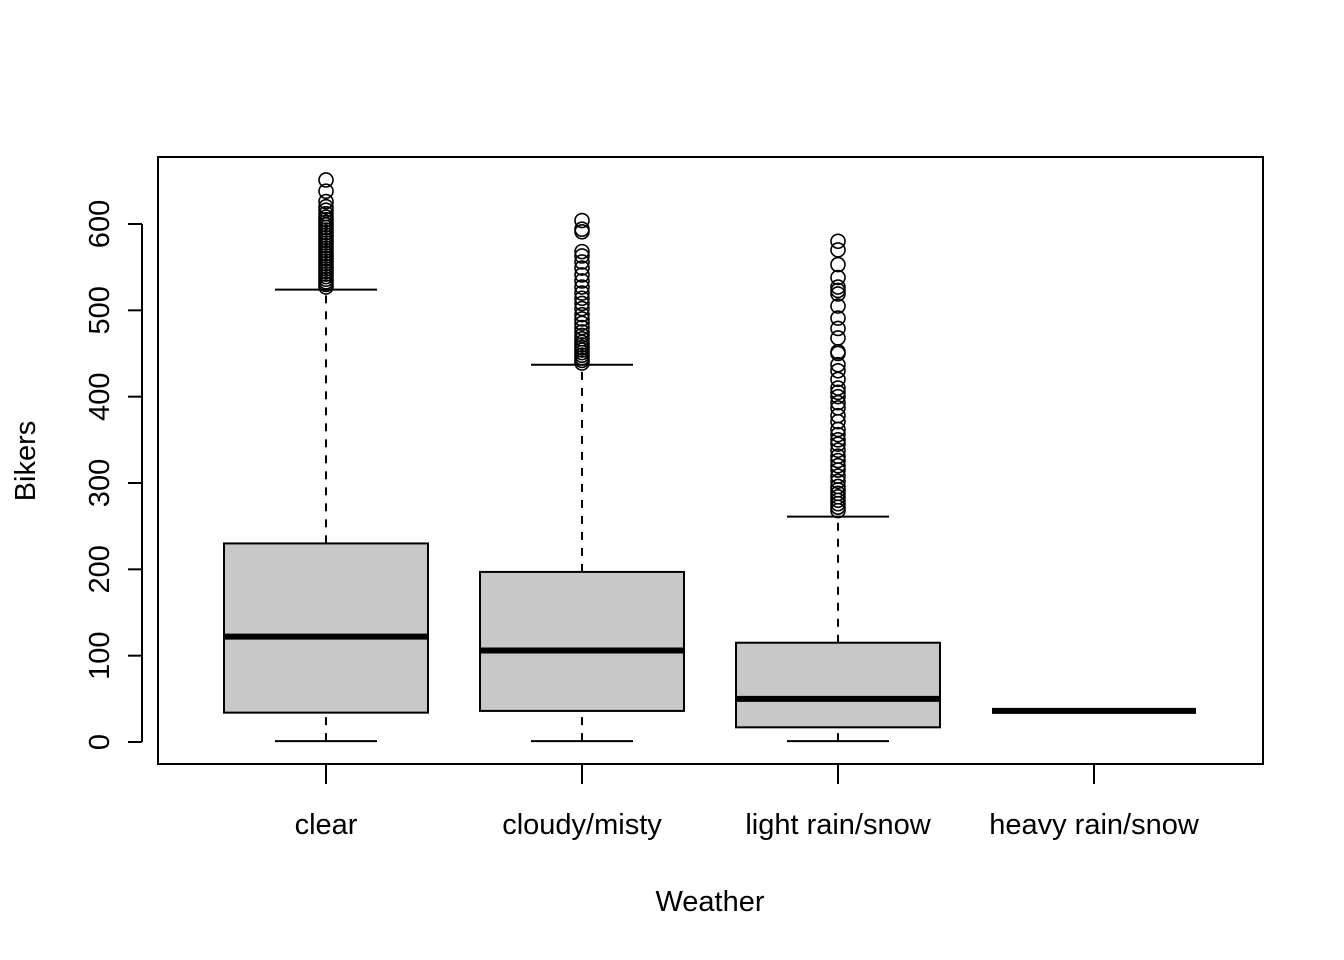 The height and width of the screenshot is (960, 1344). I want to click on y-axis-title: Bikers, so click(26, 461).